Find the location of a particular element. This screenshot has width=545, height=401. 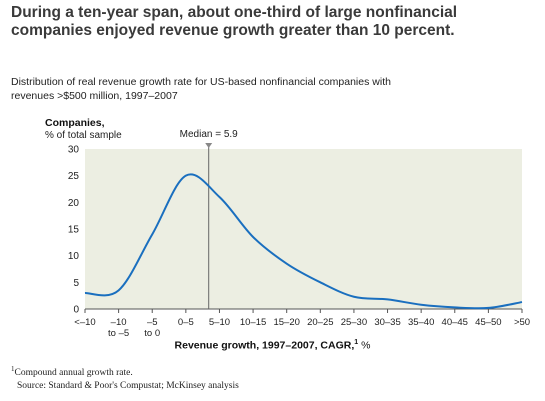

x-tick-label: 5–10 is located at coordinates (219, 322).